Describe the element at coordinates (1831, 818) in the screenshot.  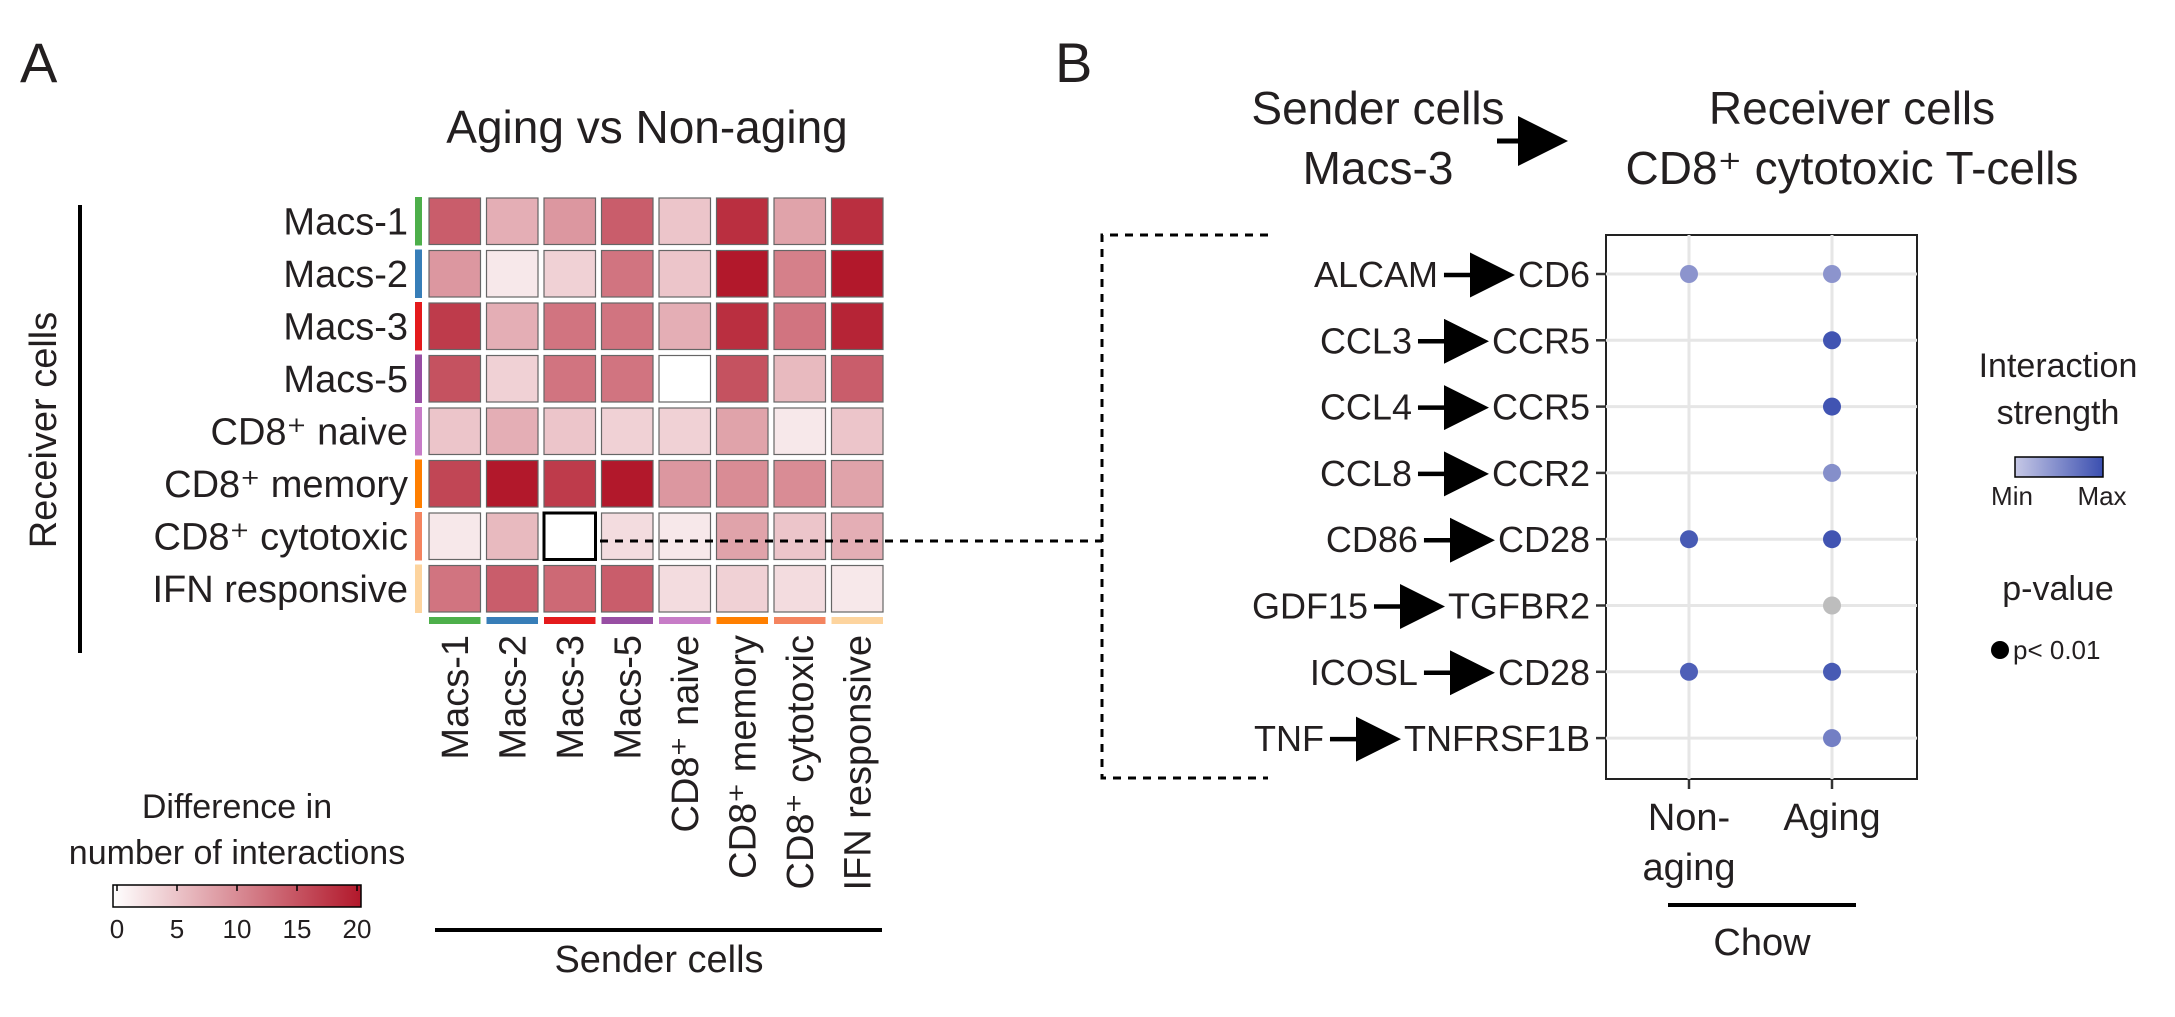
I see `xcat-label-aging: Aging` at that location.